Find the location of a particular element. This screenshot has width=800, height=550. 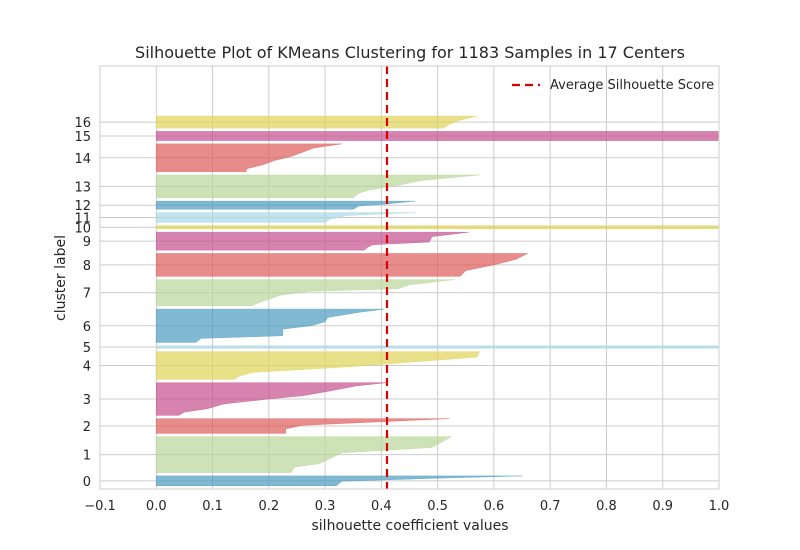

y-tick-label: 9 is located at coordinates (87, 242).